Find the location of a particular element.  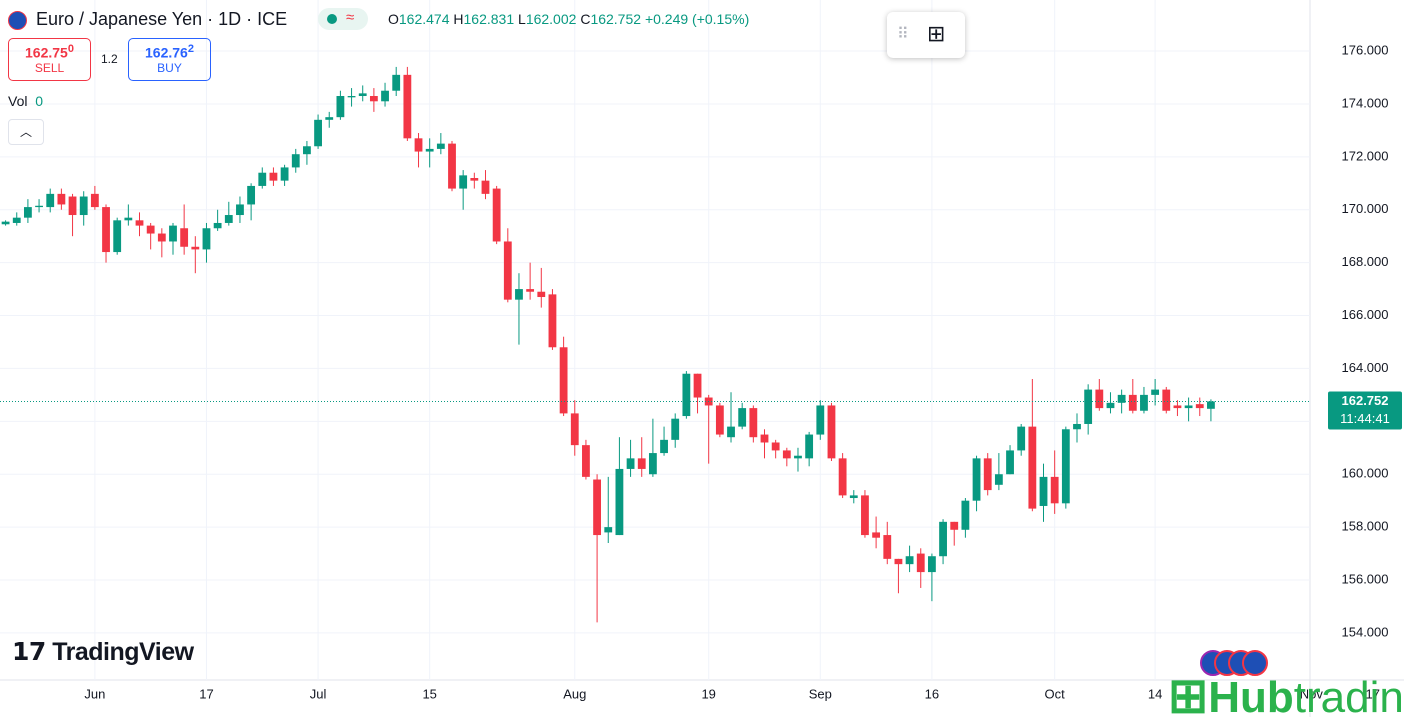

x-tick-label: Nov is located at coordinates (1312, 693).